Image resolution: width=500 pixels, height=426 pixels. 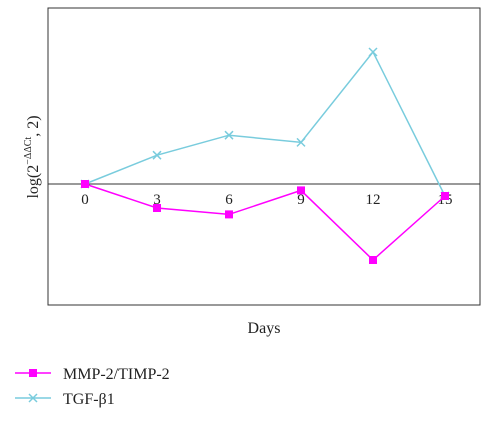 I want to click on legend-item-tgf: TGF-β1, so click(x=65, y=399).